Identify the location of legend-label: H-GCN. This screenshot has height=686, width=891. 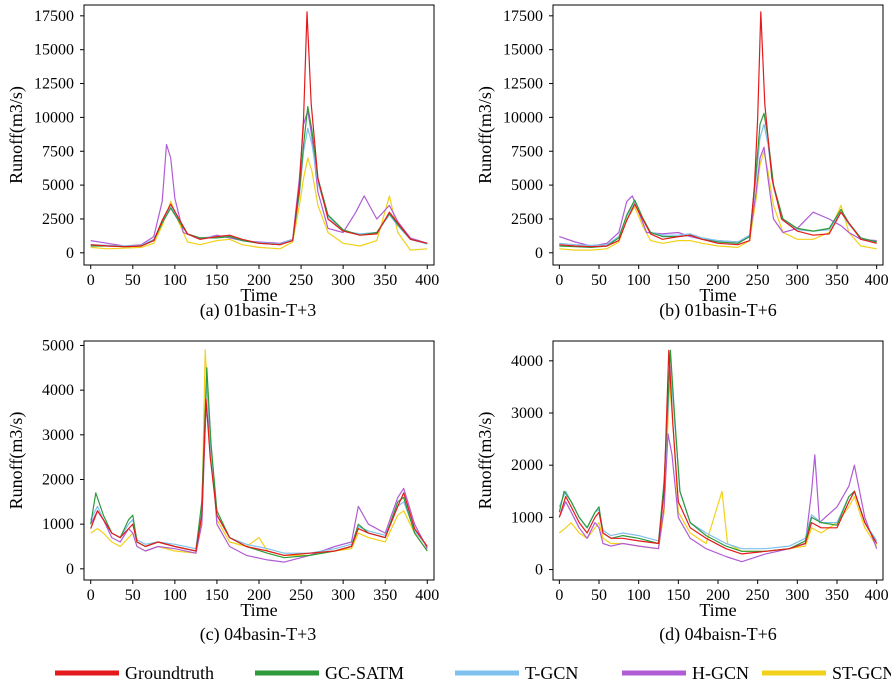
(720, 673).